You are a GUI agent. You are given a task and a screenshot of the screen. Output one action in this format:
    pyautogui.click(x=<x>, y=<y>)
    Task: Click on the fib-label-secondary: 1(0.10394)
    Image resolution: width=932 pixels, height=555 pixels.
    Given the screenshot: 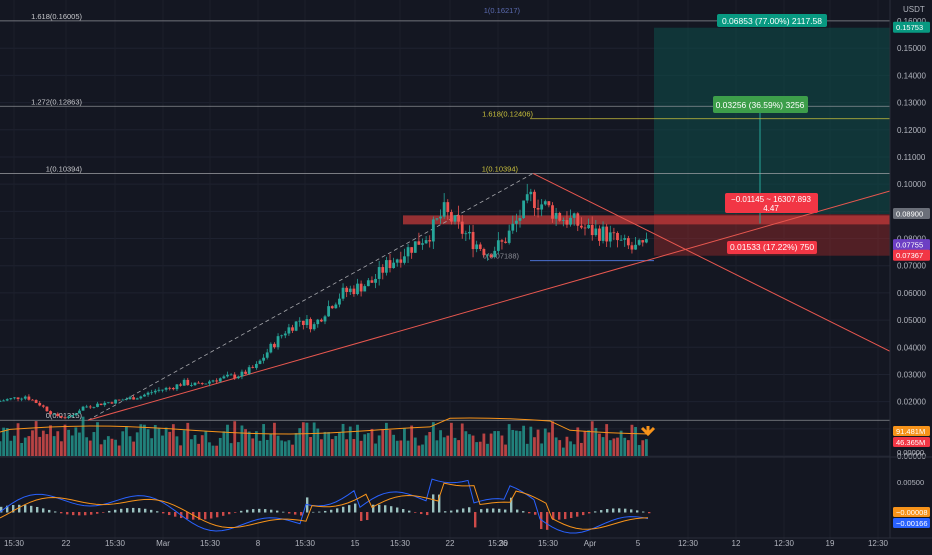 What is the action you would take?
    pyautogui.click(x=500, y=168)
    